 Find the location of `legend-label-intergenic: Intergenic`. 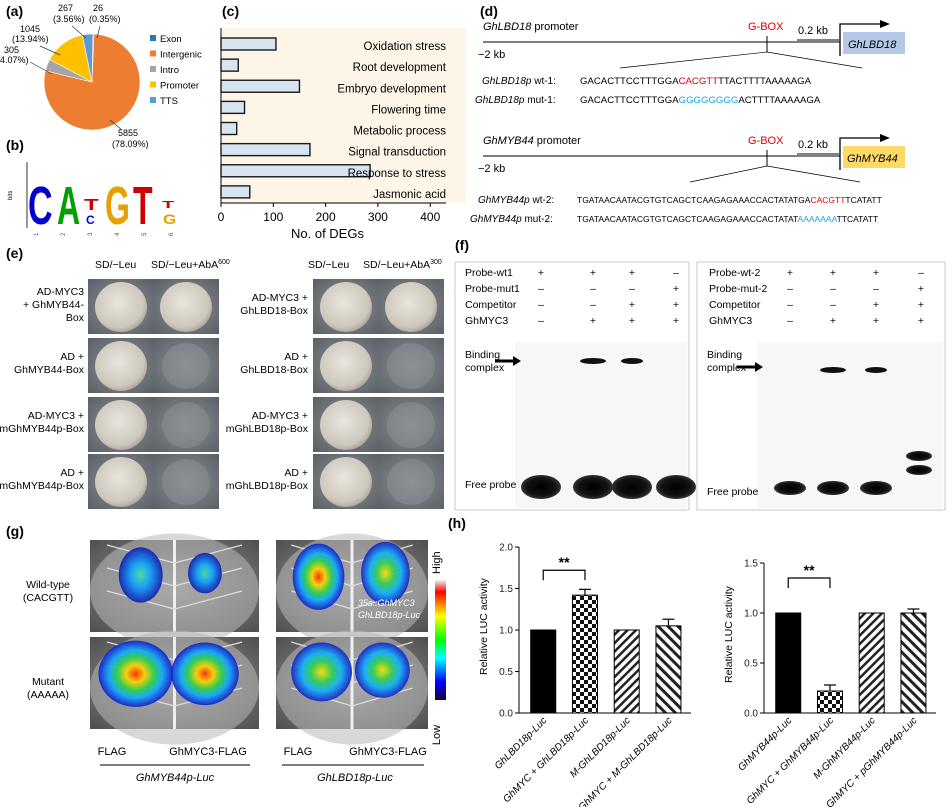

legend-label-intergenic: Intergenic is located at coordinates (181, 55).